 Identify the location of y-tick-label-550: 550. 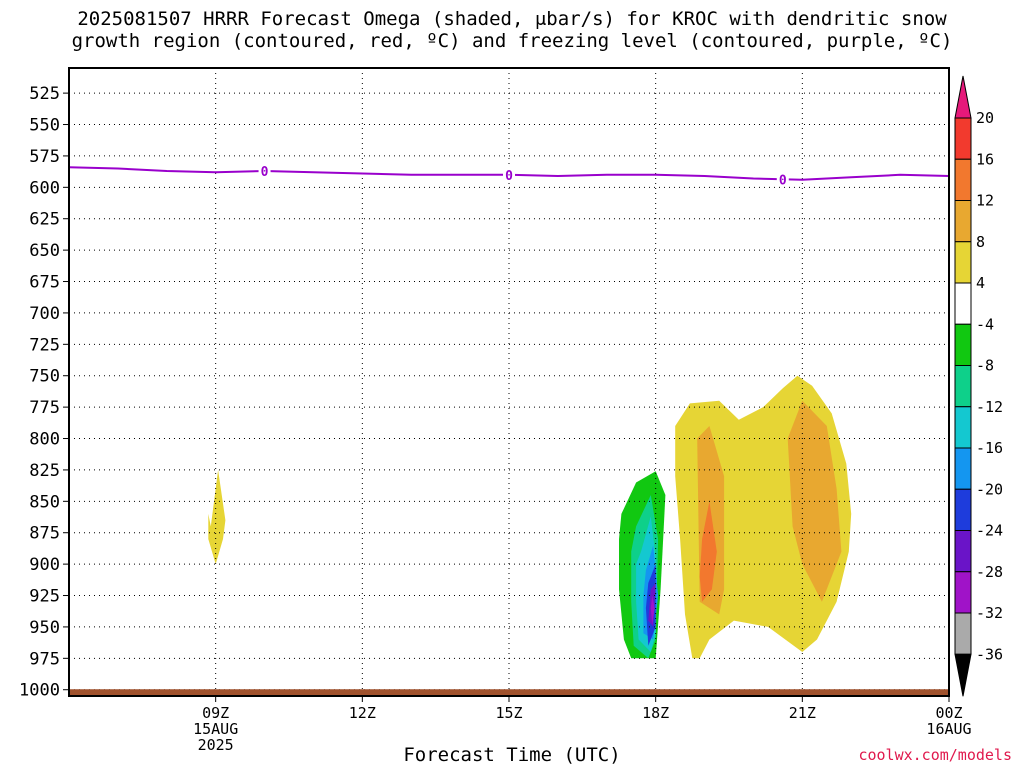
(44, 126).